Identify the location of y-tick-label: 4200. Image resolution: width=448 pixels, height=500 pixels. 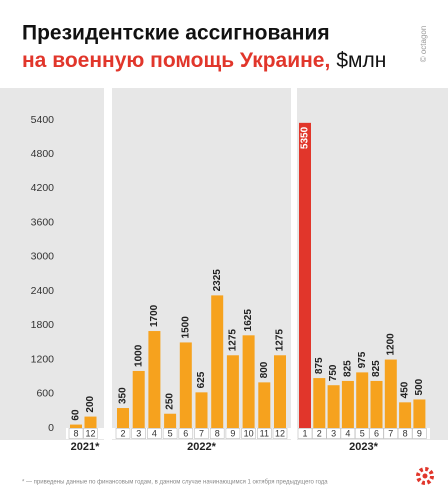
(43, 188).